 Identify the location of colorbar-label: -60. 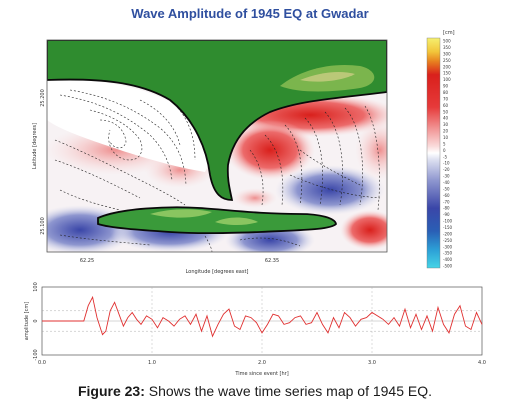
(446, 195).